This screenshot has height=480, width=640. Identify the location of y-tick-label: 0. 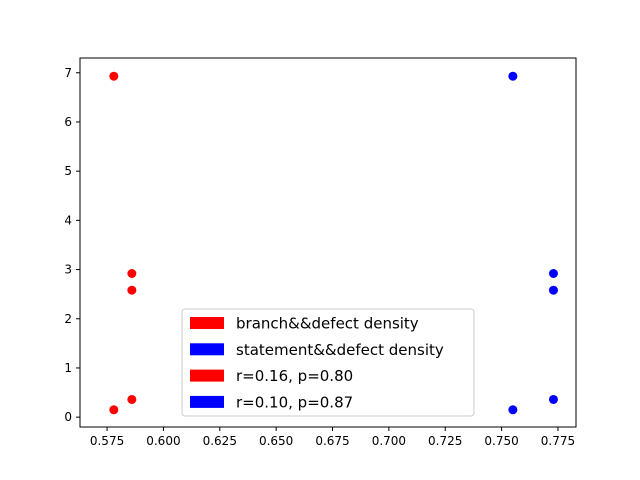
(68, 417).